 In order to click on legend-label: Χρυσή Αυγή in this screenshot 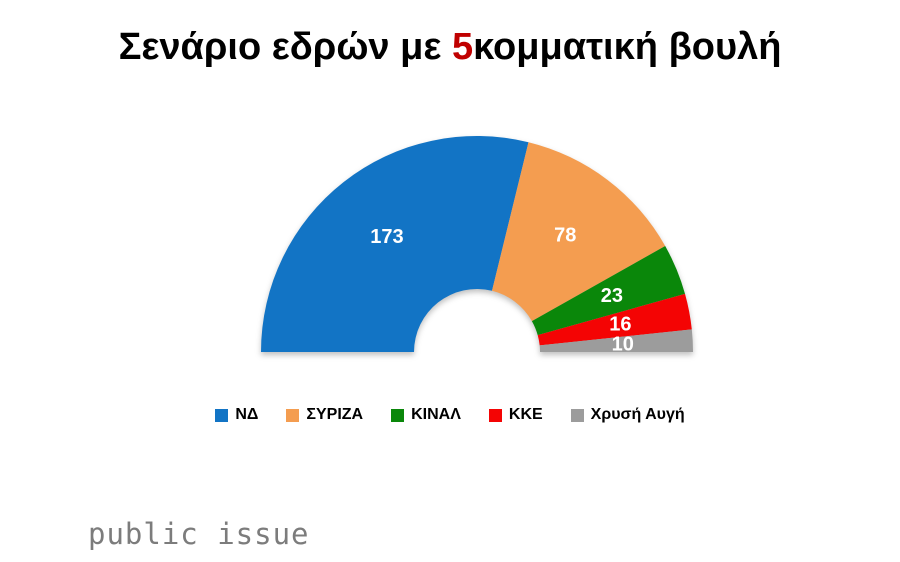, I will do `click(637, 414)`.